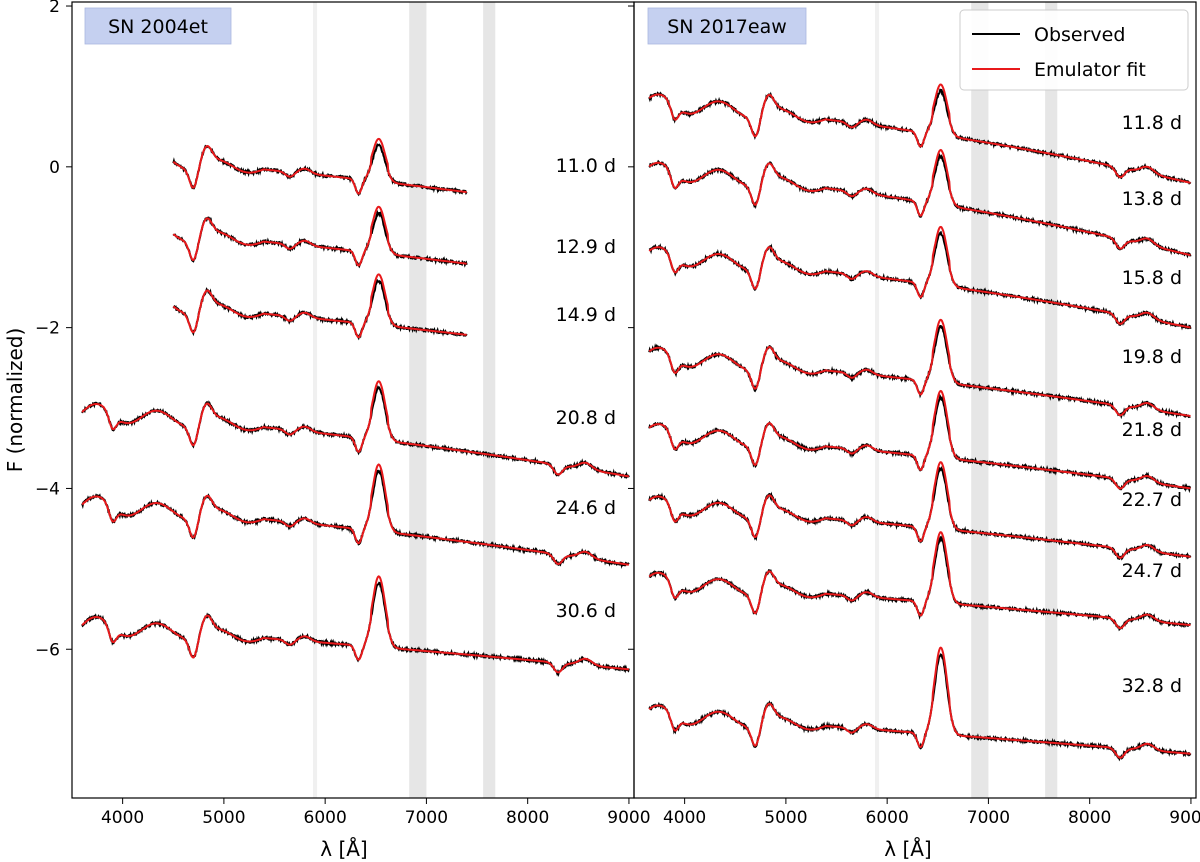 This screenshot has height=862, width=1200. I want to click on epoch-label: 30.6 d, so click(586, 611).